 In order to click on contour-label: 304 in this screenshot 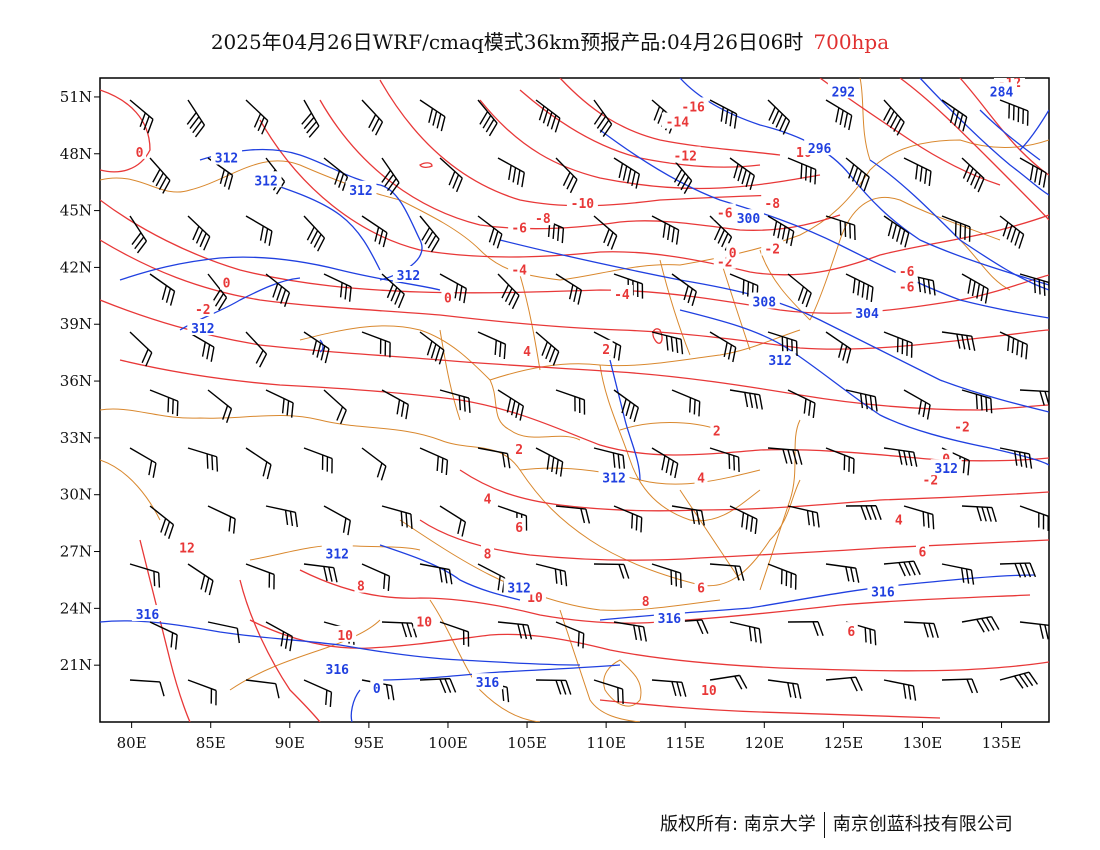, I will do `click(867, 314)`.